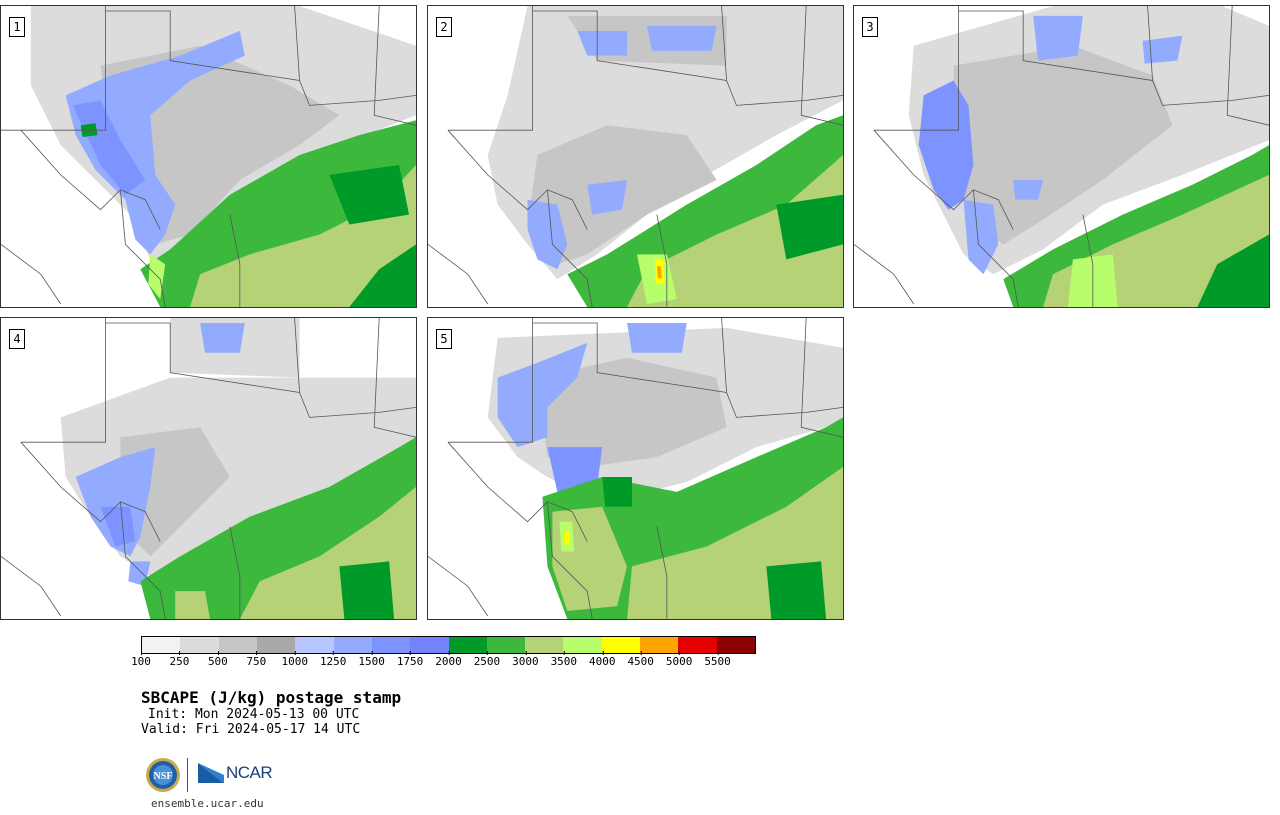 The width and height of the screenshot is (1280, 815). What do you see at coordinates (254, 714) in the screenshot?
I see `init-time: Init: Mon 2024-05-13 00 UTC` at bounding box center [254, 714].